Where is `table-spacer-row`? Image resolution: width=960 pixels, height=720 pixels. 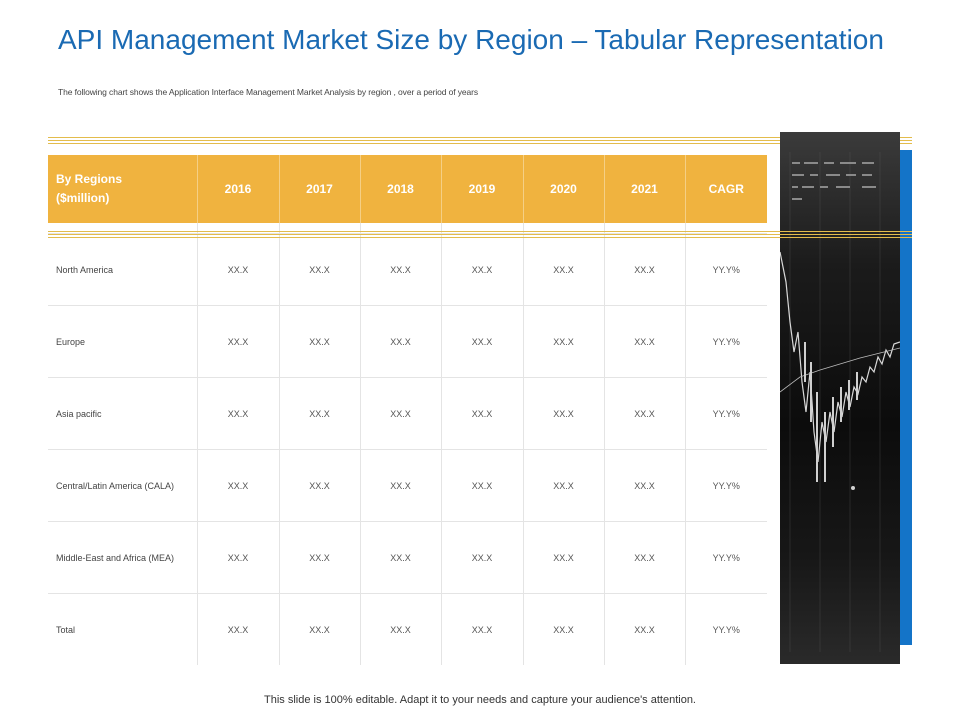
table-spacer-row is located at coordinates (407, 228).